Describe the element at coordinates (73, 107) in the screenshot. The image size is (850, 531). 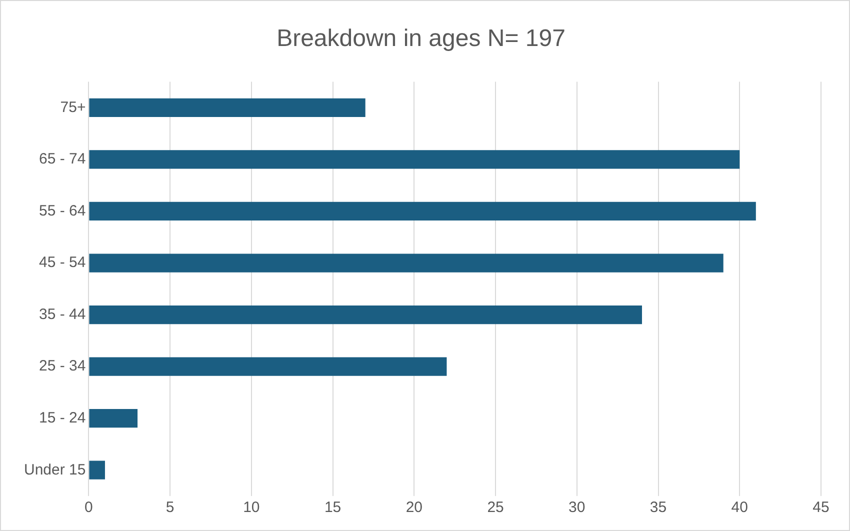
I see `y-tick-label: 75+` at that location.